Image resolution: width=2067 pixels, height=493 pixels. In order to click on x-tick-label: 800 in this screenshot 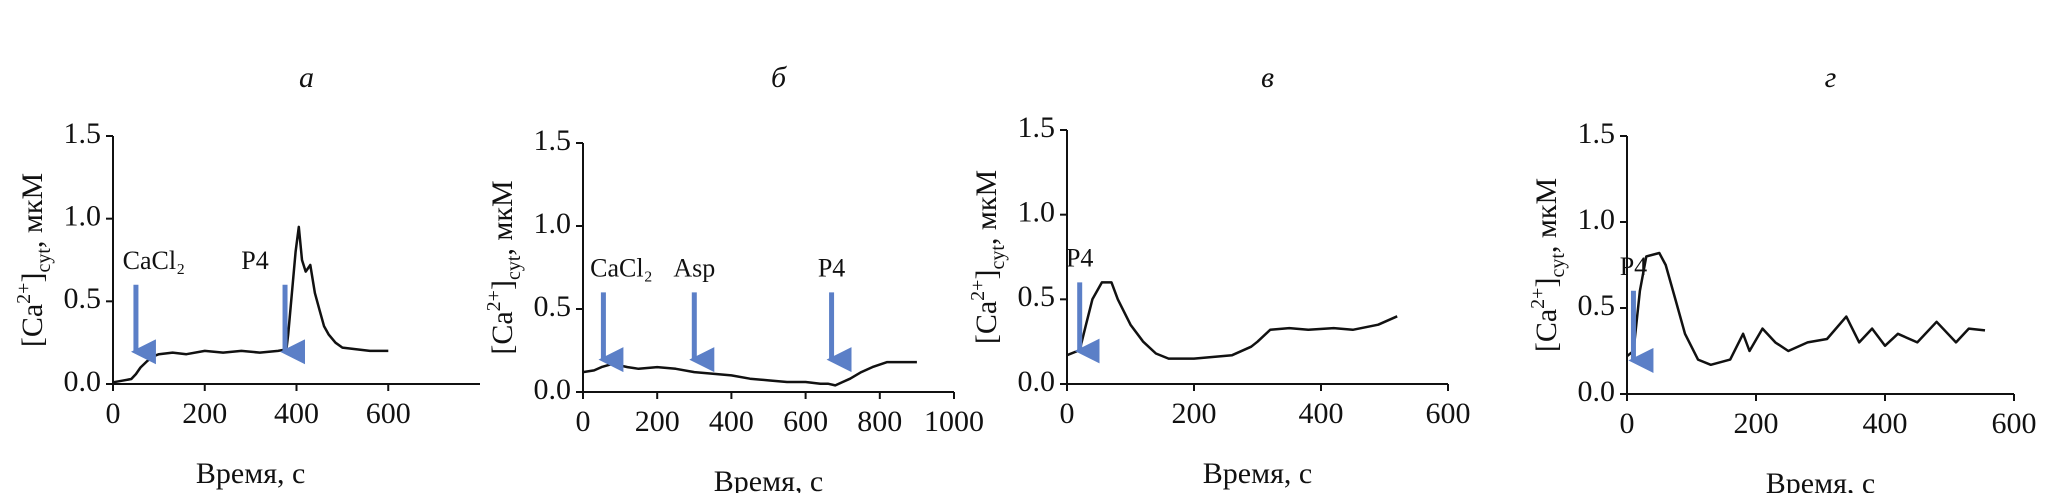, I will do `click(879, 421)`.